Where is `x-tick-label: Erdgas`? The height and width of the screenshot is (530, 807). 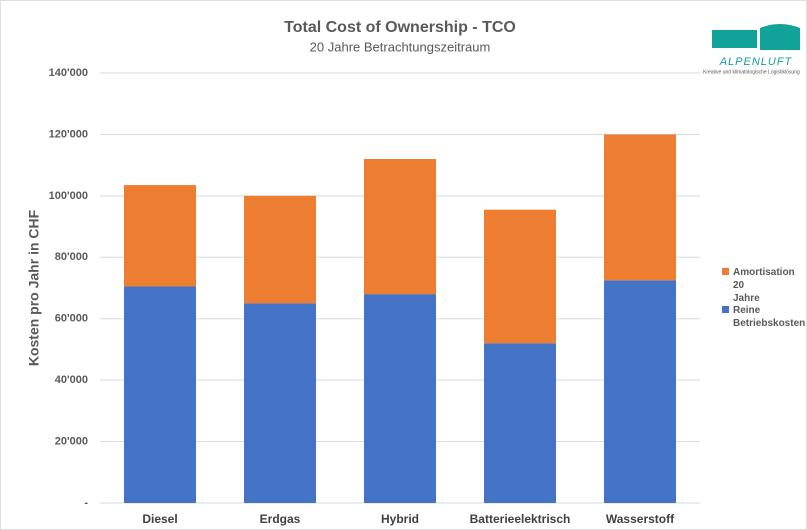 x-tick-label: Erdgas is located at coordinates (280, 519).